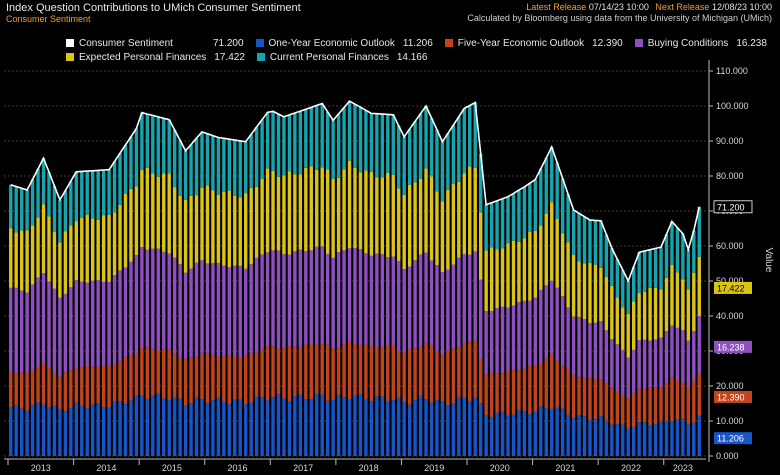 The width and height of the screenshot is (780, 475). What do you see at coordinates (126, 43) in the screenshot?
I see `legend-label: Consumer Sentiment` at bounding box center [126, 43].